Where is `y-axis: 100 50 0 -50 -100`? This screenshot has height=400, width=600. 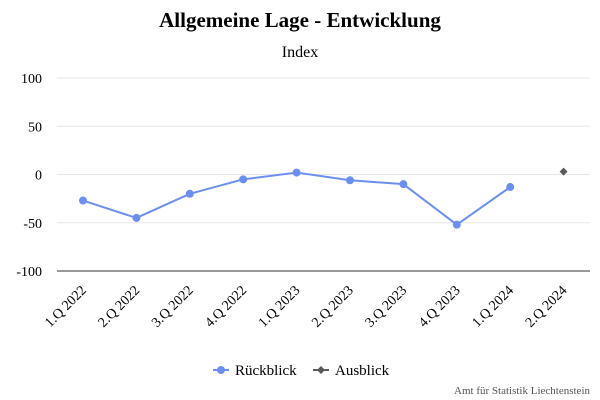
y-axis: 100 50 0 -50 -100 is located at coordinates (29, 176).